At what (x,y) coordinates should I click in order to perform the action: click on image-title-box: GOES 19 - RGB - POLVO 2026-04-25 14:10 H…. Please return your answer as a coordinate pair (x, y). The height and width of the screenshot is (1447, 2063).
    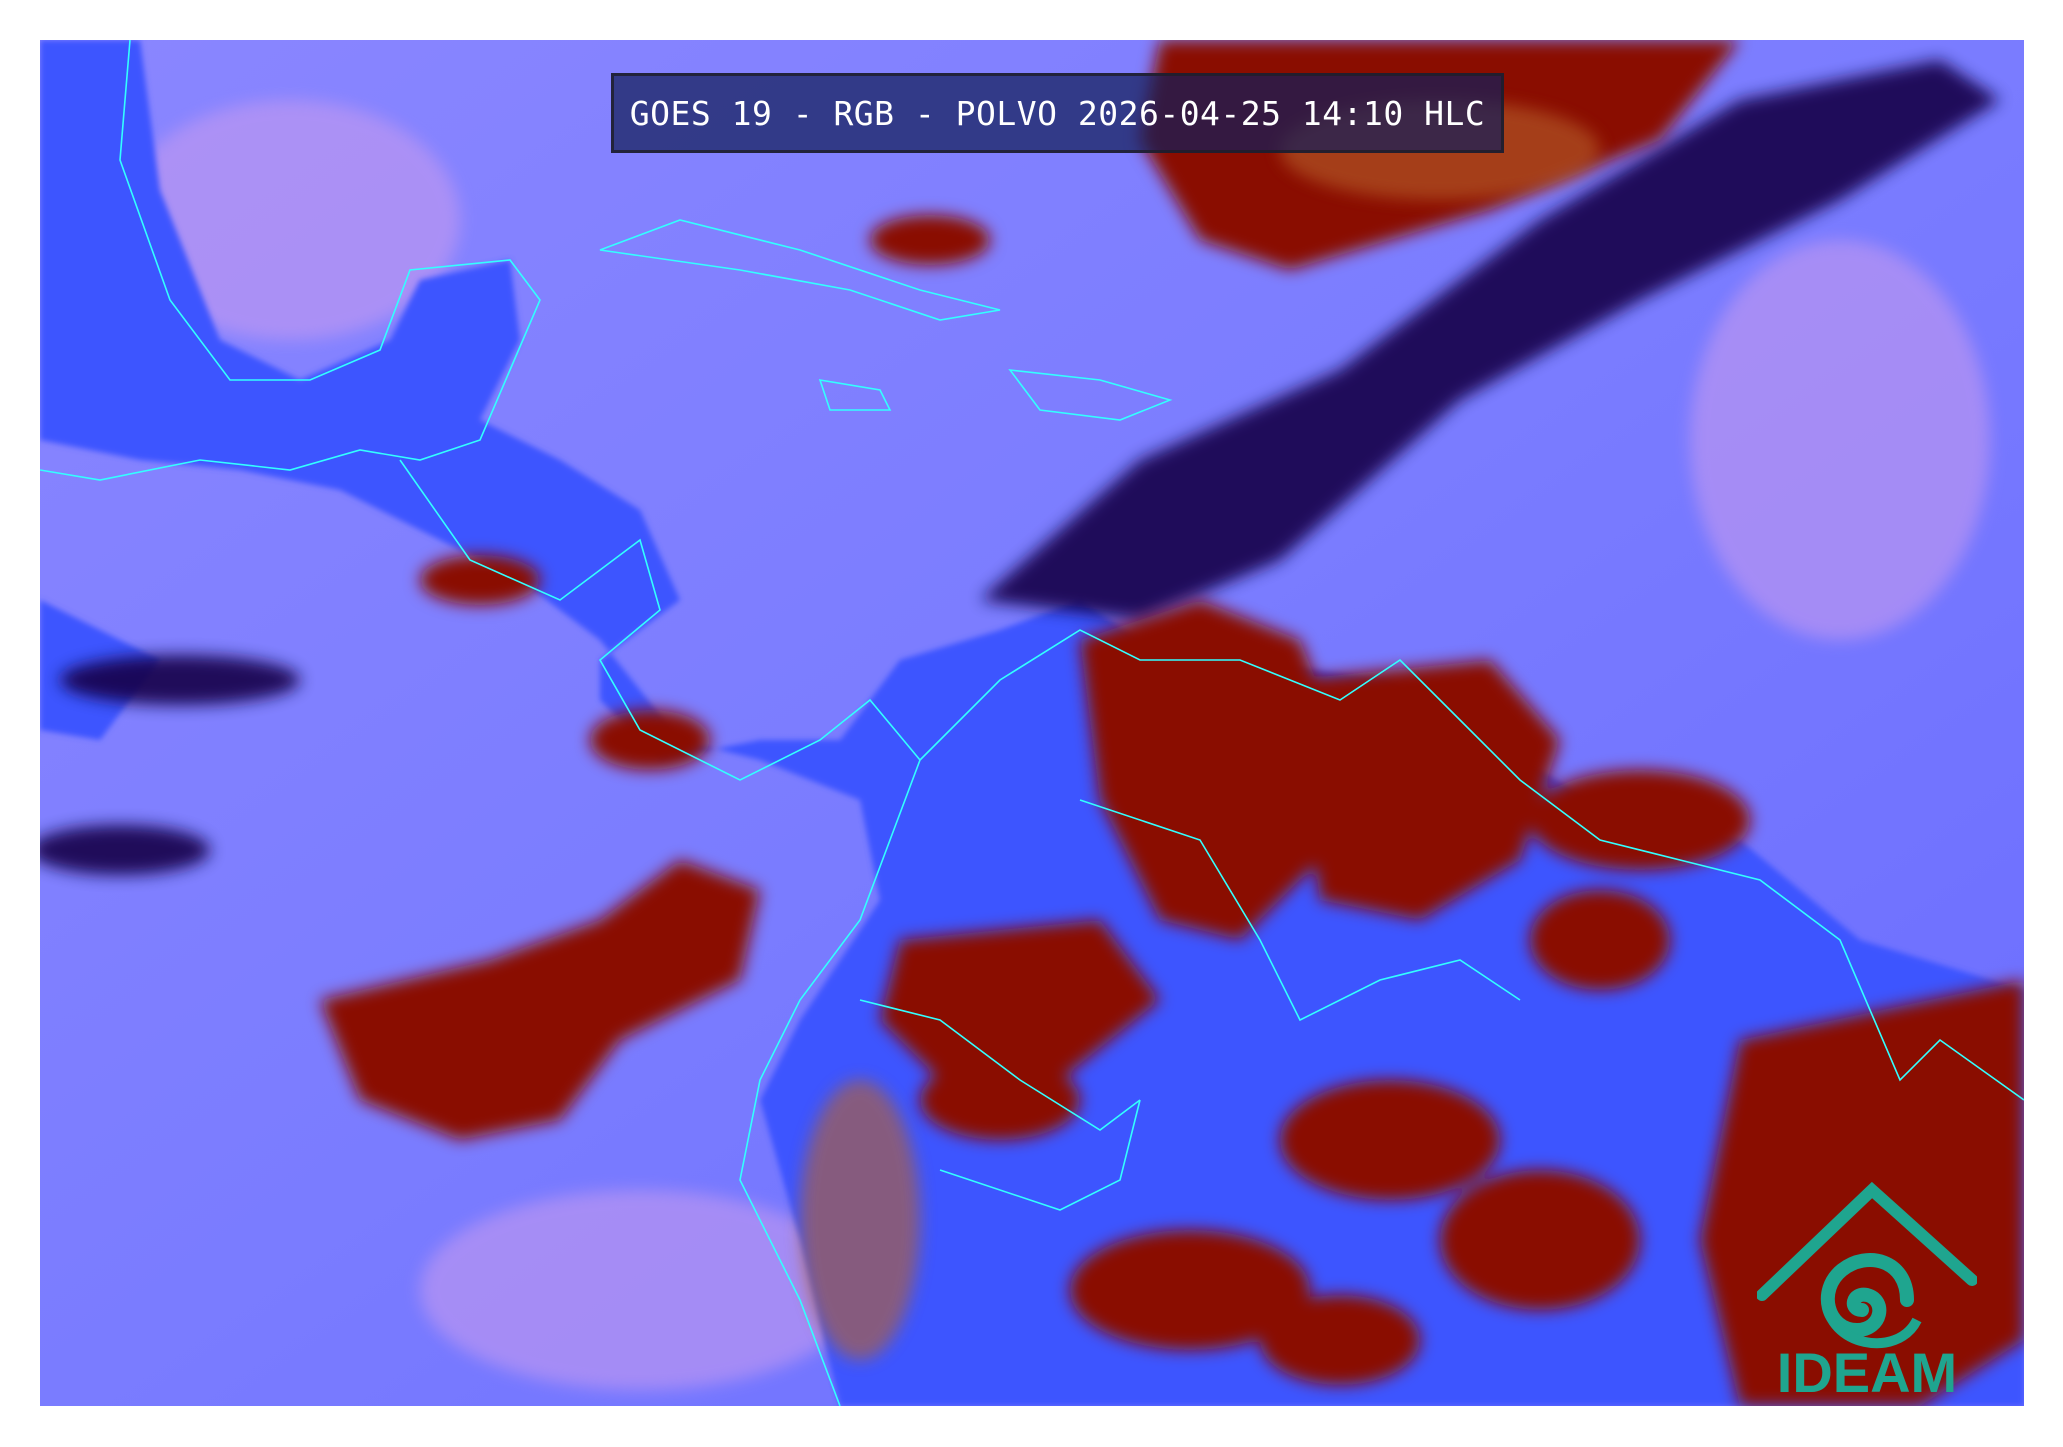
    Looking at the image, I should click on (1057, 113).